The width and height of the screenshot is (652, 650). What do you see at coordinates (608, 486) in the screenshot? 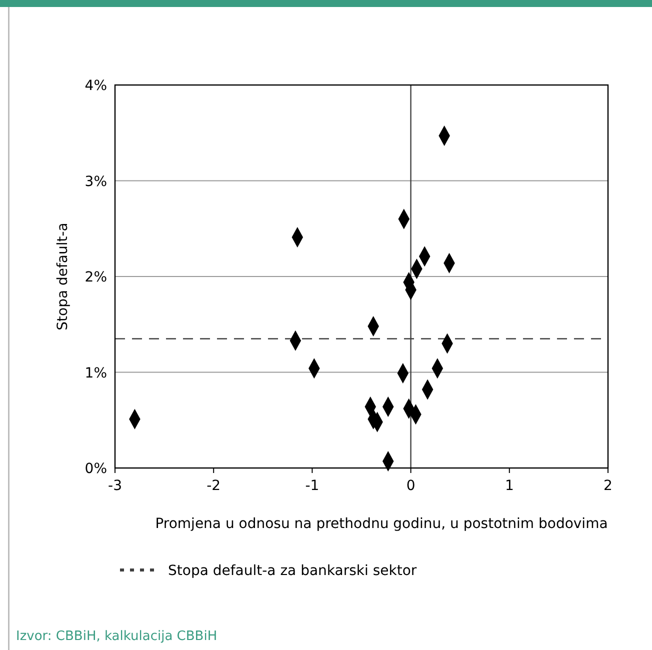
I see `x-tick-label: 2` at bounding box center [608, 486].